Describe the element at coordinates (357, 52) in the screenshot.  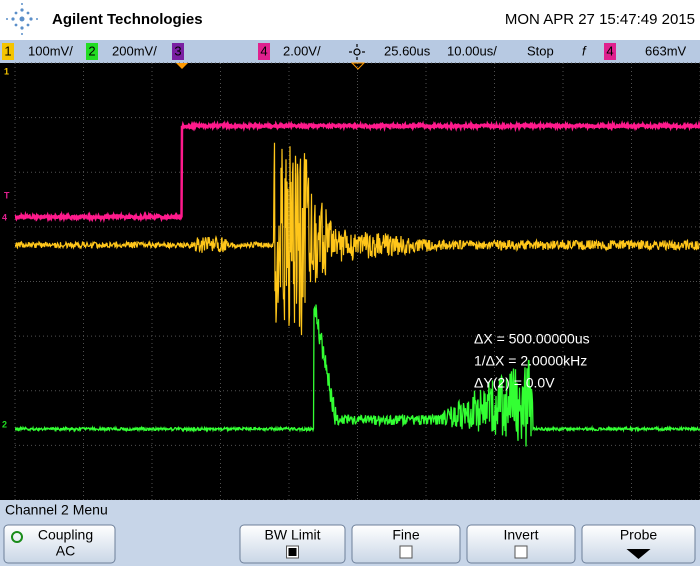
I see `delay-icon` at that location.